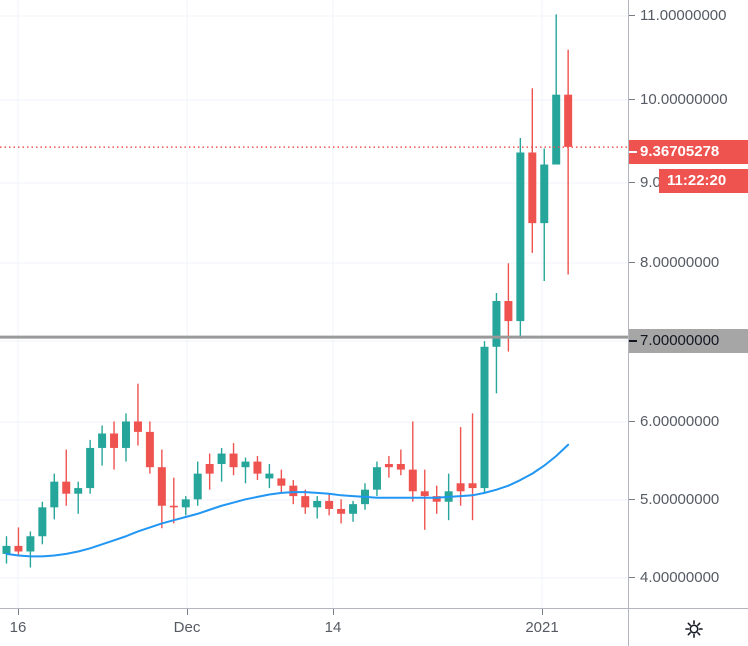  I want to click on last-price-badge: 9.36705278, so click(688, 152).